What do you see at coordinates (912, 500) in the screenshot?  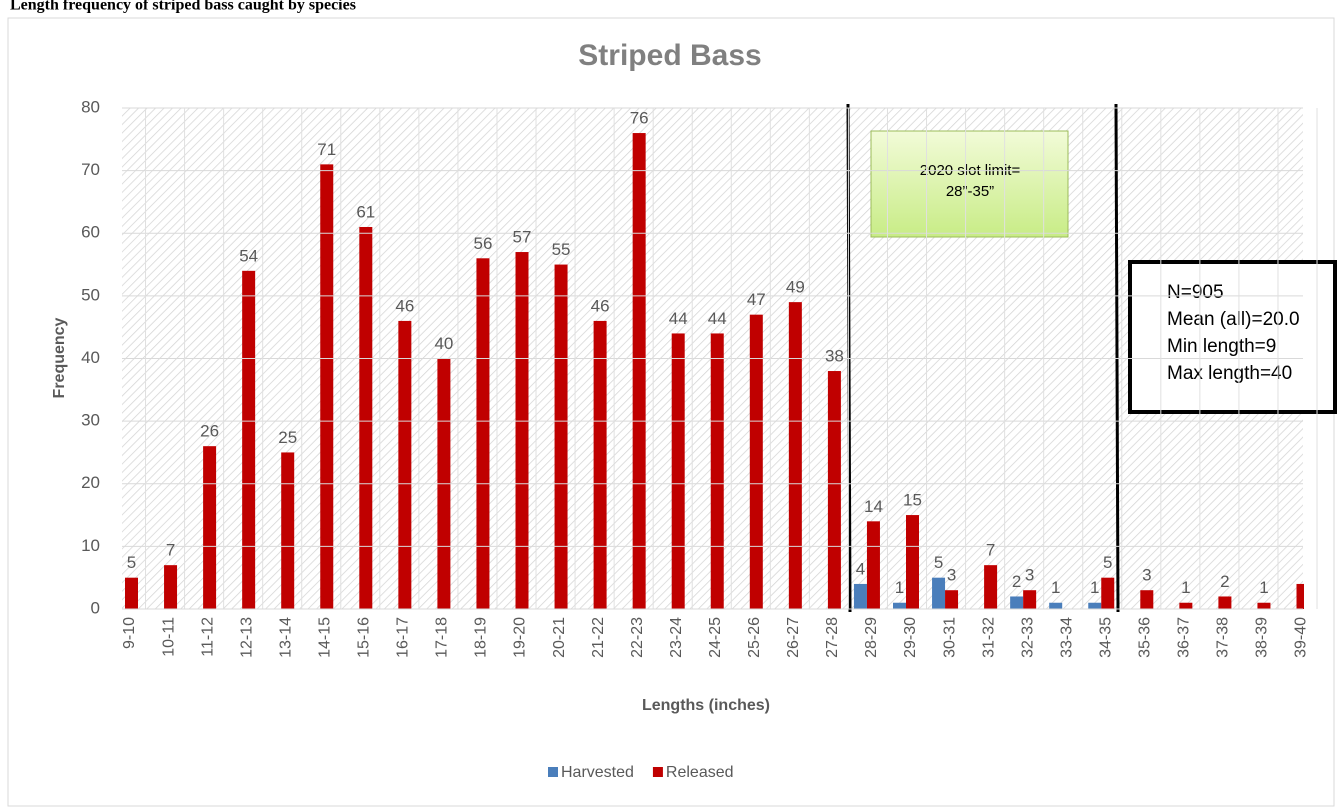 I see `data-label: 15` at bounding box center [912, 500].